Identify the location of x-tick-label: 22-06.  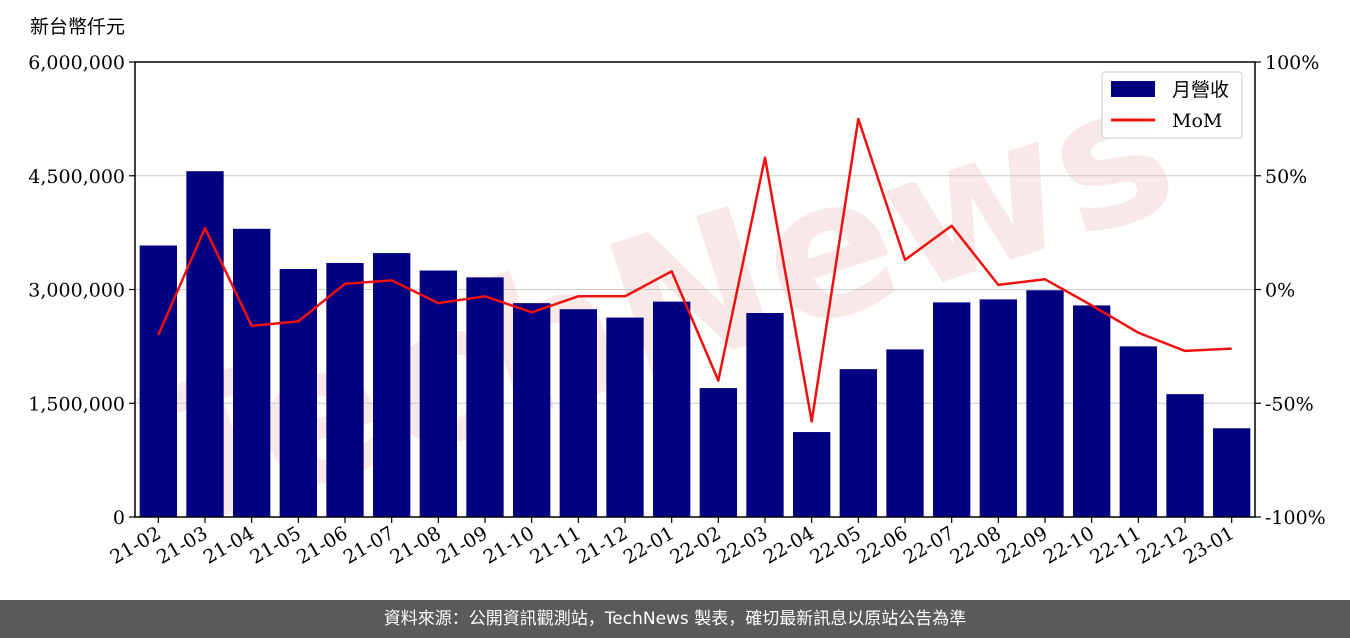
(882, 545).